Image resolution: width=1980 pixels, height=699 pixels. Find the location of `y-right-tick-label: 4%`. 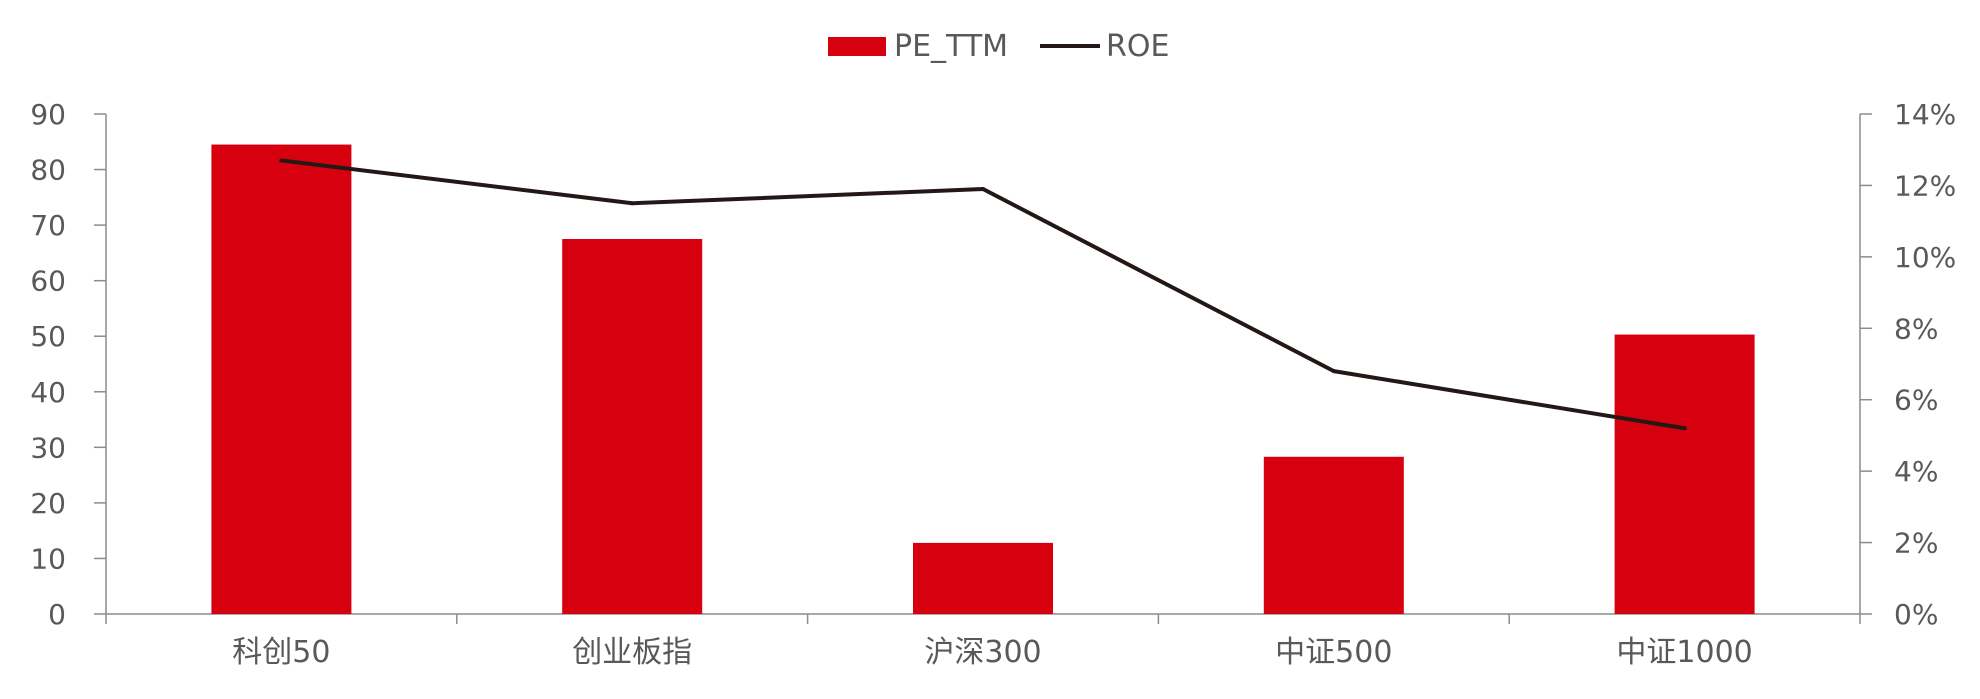

y-right-tick-label: 4% is located at coordinates (1916, 471).